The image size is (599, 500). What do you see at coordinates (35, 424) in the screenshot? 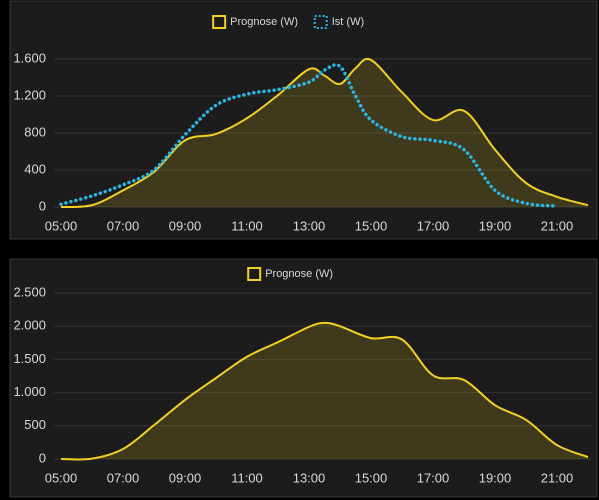
I see `y-tick-label: 500` at bounding box center [35, 424].